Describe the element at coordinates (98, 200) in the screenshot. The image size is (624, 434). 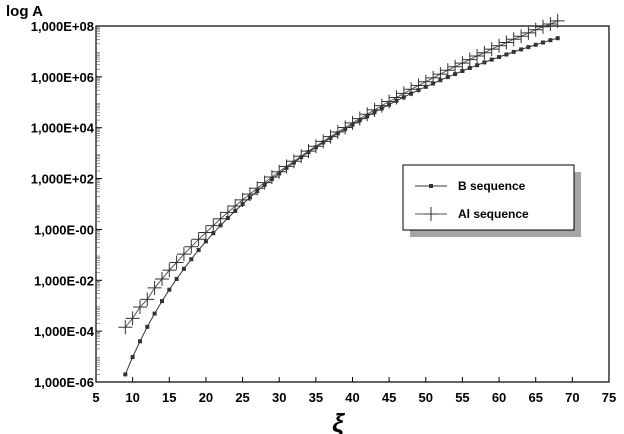
I see `y-minor-ticks` at that location.